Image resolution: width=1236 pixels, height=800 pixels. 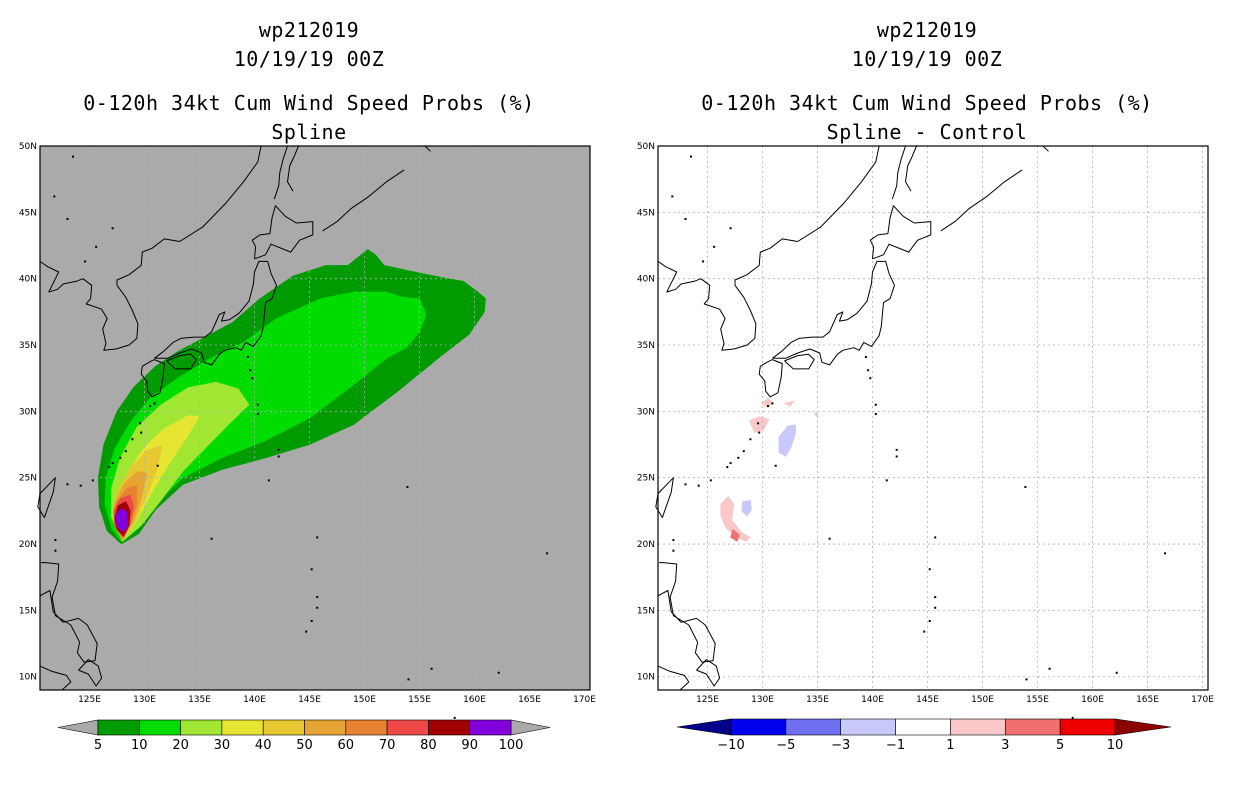 I want to click on colorbar-label: 100, so click(x=511, y=745).